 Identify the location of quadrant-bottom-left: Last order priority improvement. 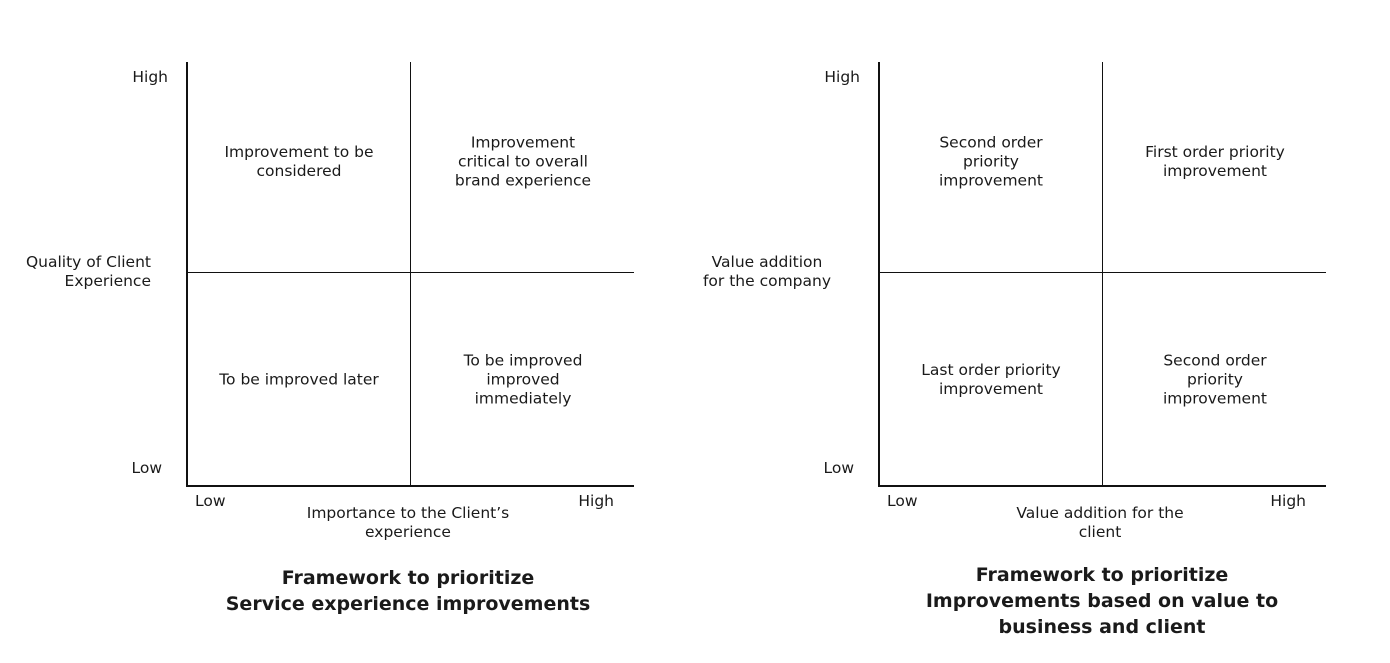
(991, 380).